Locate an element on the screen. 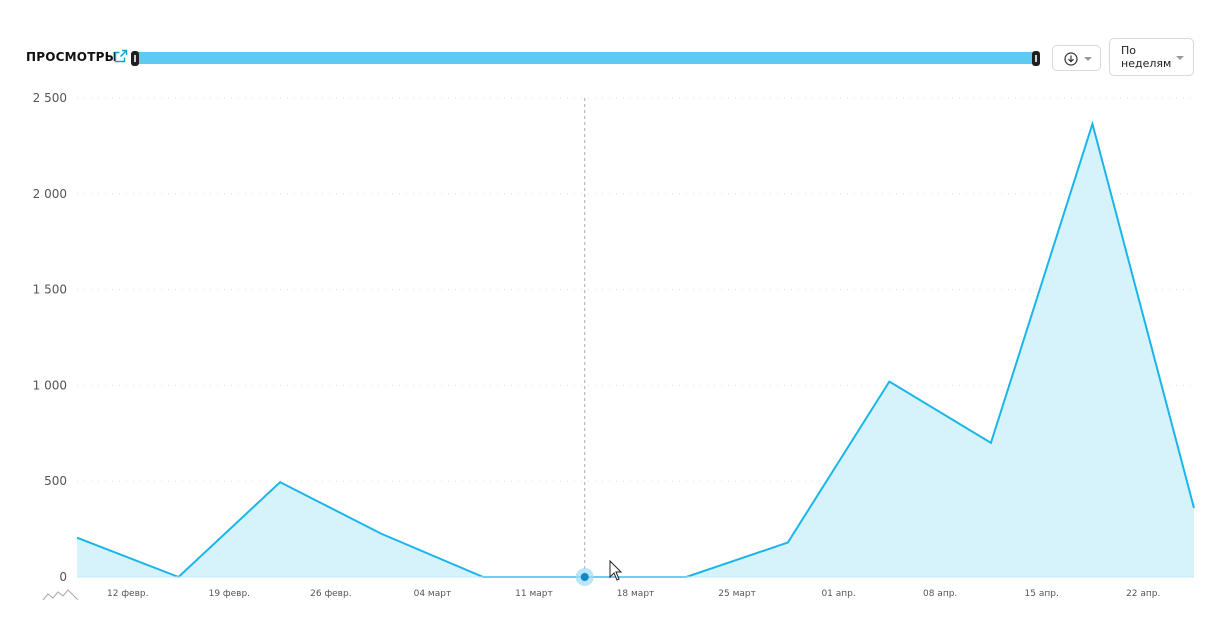 This screenshot has width=1222, height=629. y-tick-label: 1 000 is located at coordinates (50, 385).